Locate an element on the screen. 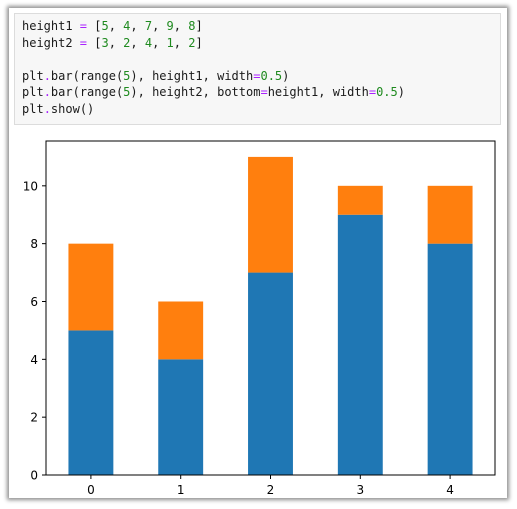 Image resolution: width=517 pixels, height=509 pixels. y-tick-label: 8 is located at coordinates (34, 244).